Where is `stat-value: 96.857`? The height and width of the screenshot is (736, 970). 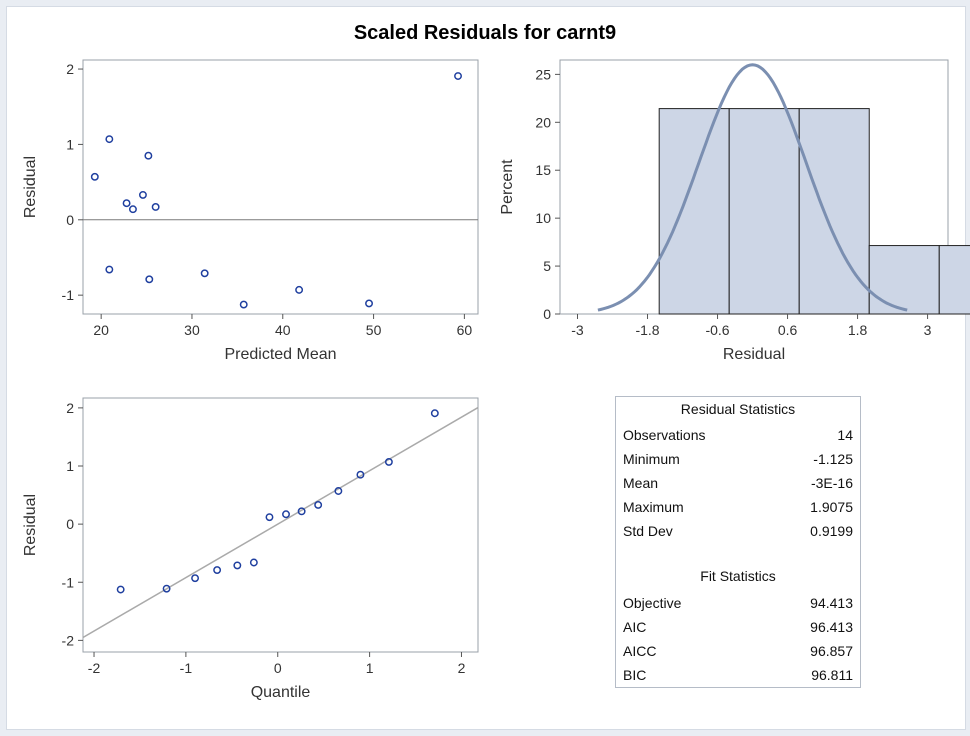 stat-value: 96.857 is located at coordinates (831, 651).